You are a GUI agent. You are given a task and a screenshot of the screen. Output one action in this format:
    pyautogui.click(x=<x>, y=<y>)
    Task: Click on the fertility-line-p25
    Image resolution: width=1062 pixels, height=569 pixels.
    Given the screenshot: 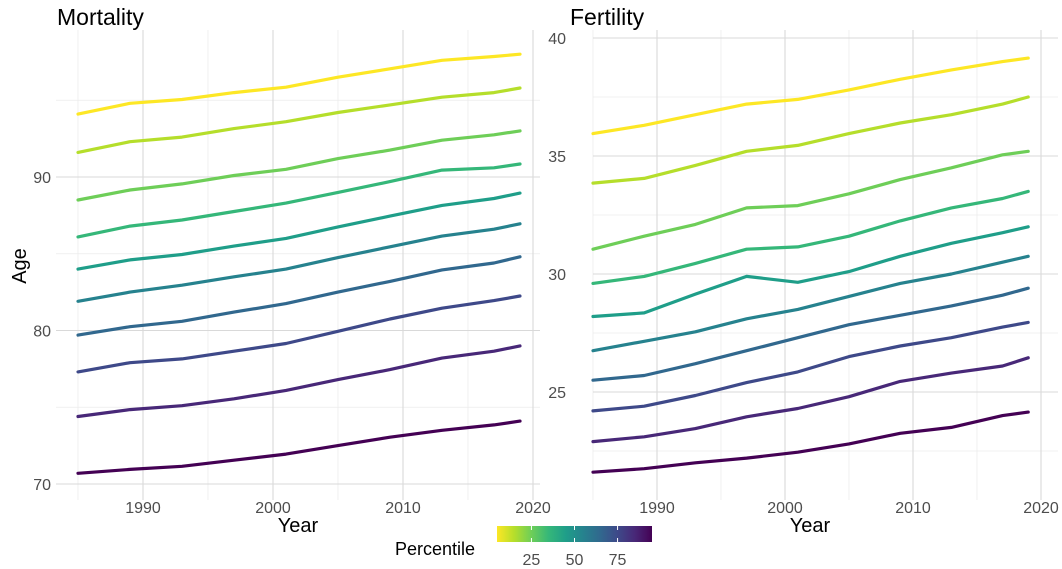 What is the action you would take?
    pyautogui.click(x=810, y=366)
    